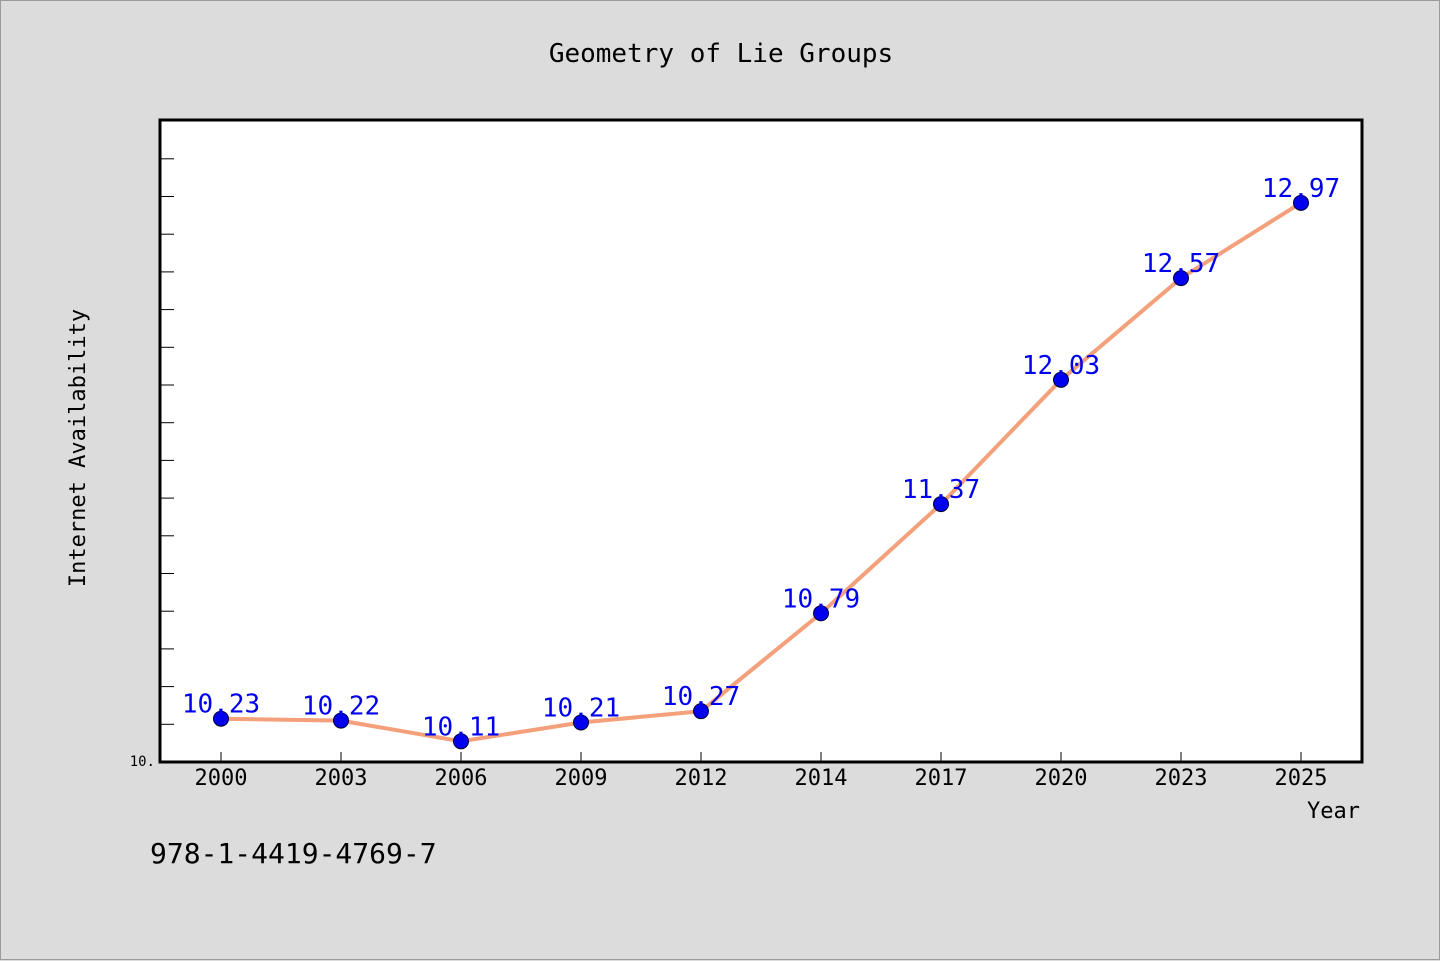 Image resolution: width=1440 pixels, height=961 pixels. I want to click on data-label: 10.21, so click(581, 708).